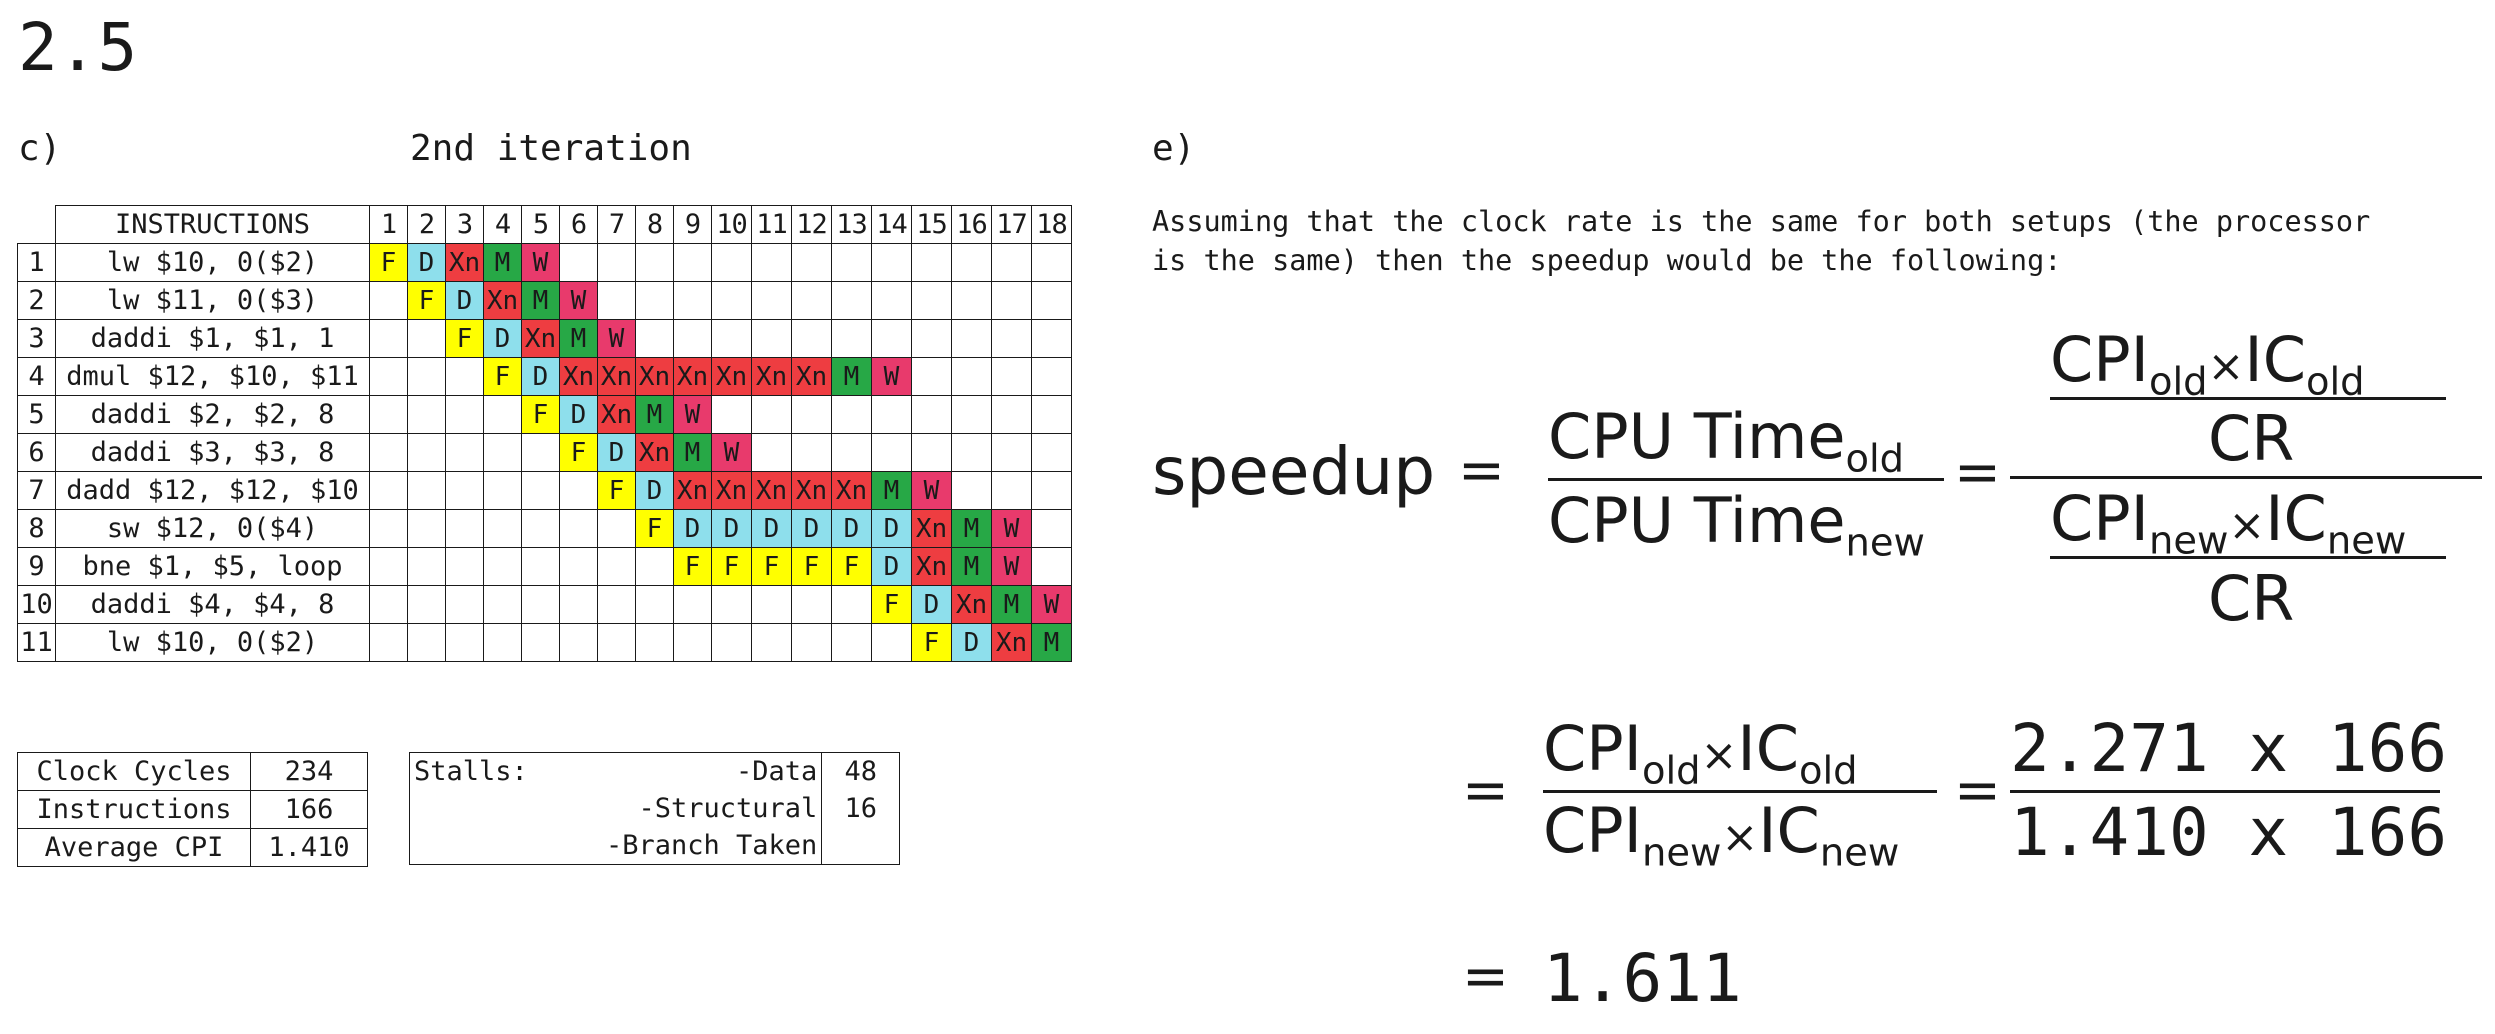 The image size is (2495, 1034). What do you see at coordinates (971, 224) in the screenshot?
I see `cycle-header: 16` at bounding box center [971, 224].